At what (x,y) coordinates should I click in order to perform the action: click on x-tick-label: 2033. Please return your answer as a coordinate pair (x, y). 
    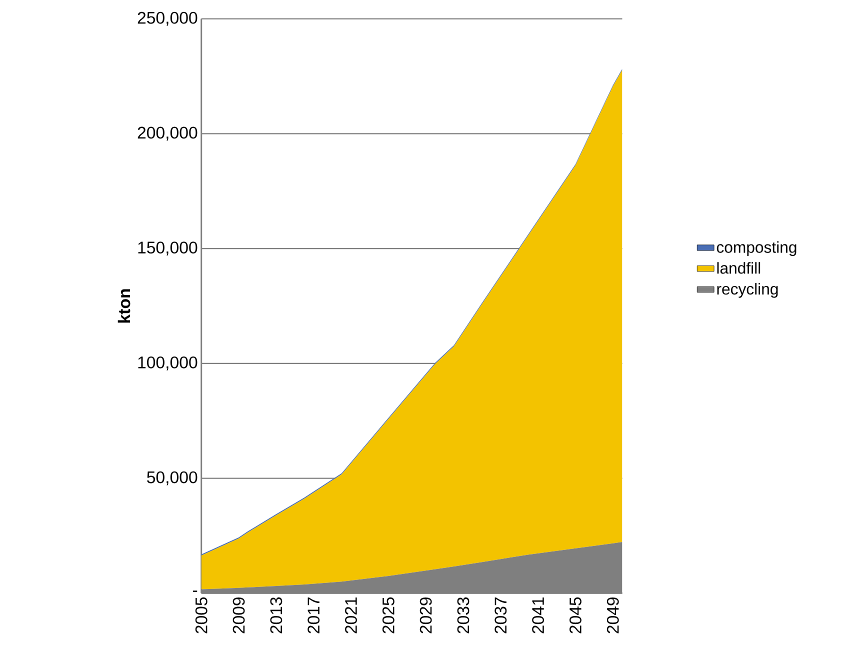
    Looking at the image, I should click on (463, 615).